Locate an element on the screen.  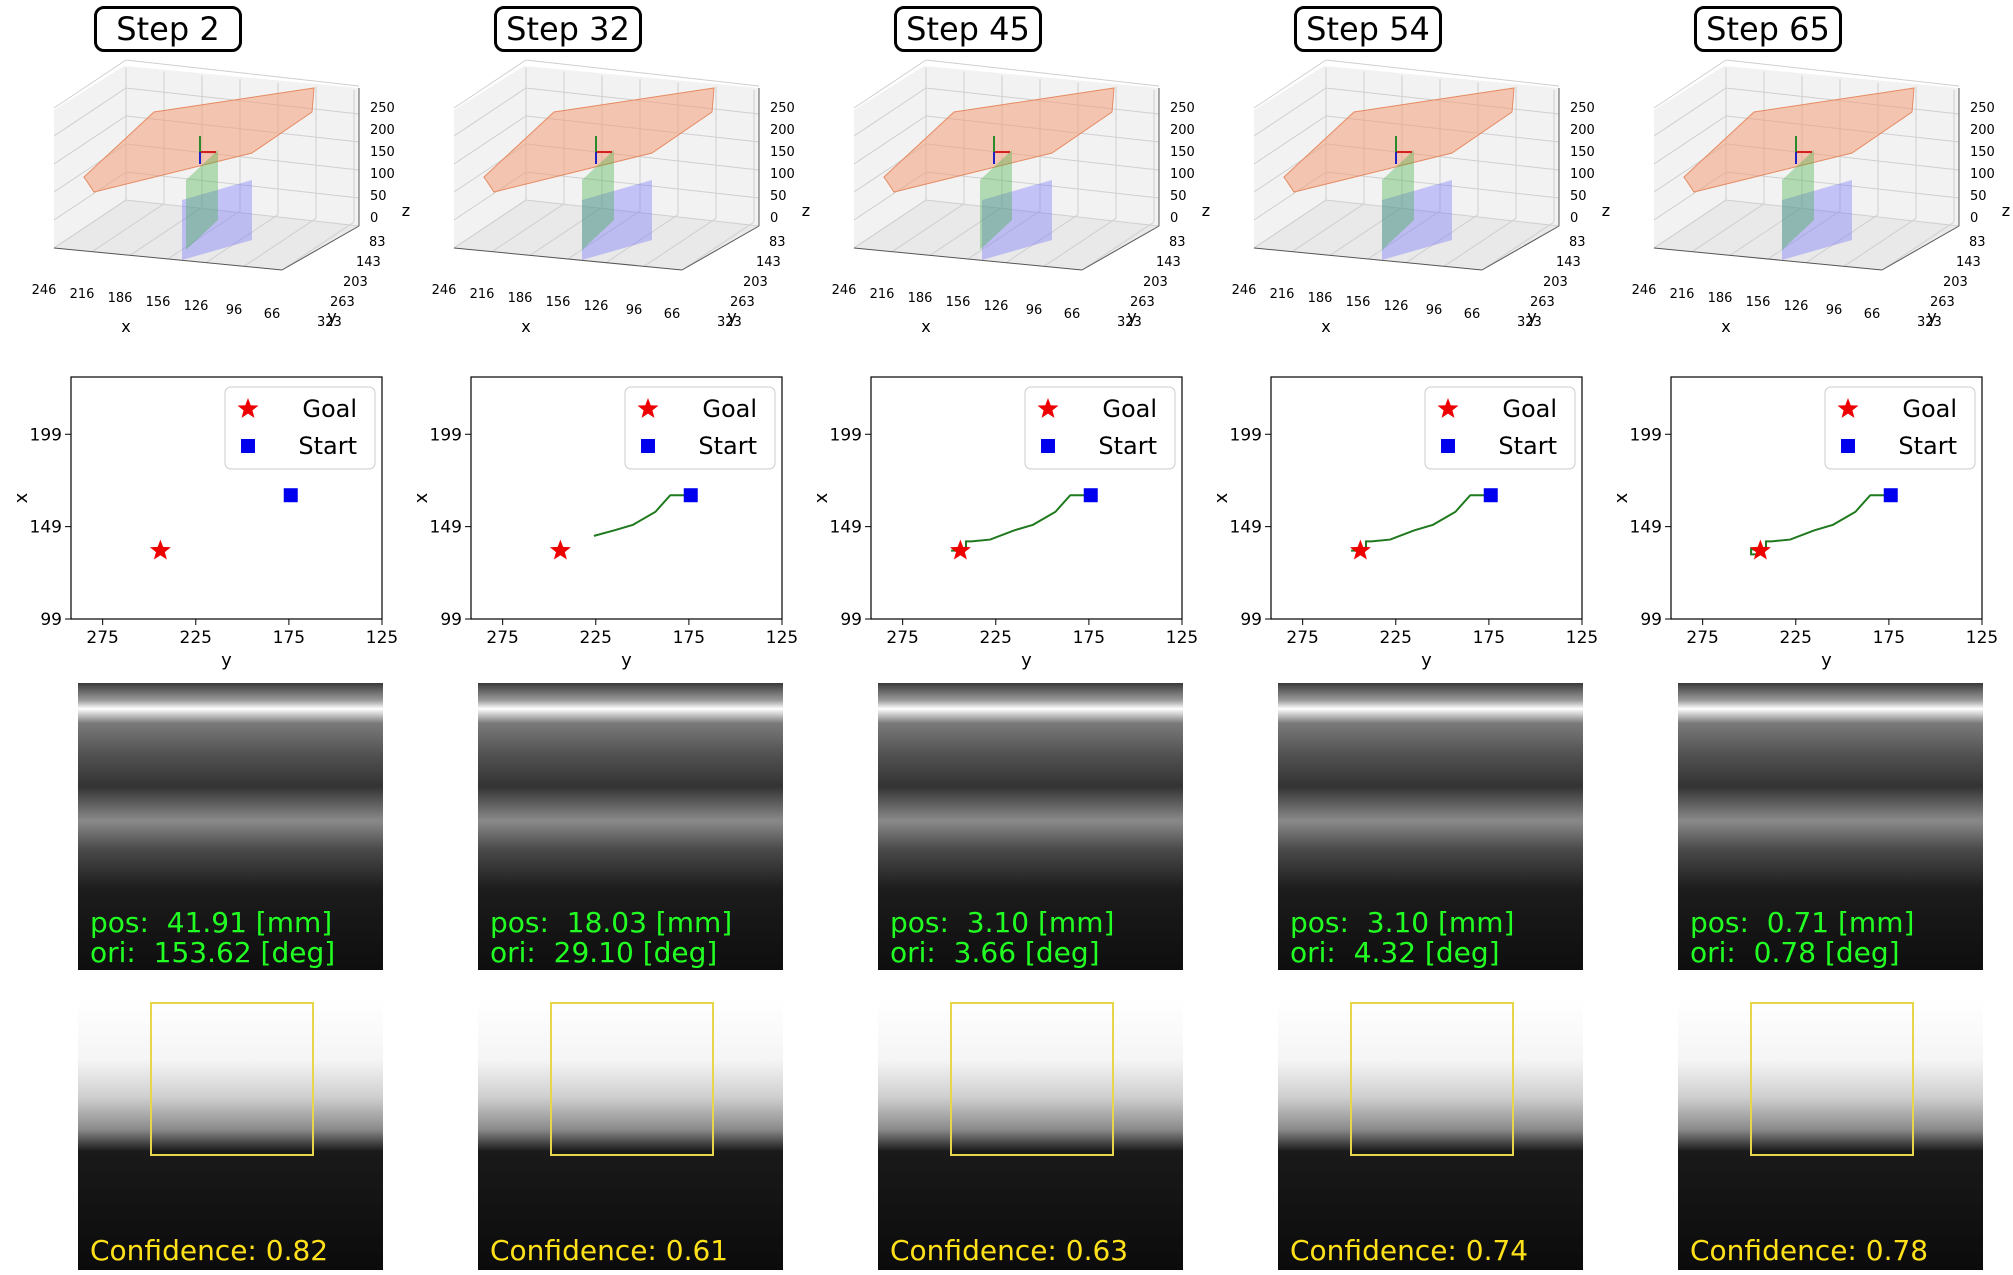
legend-goal-label: Goal is located at coordinates (1129, 409).